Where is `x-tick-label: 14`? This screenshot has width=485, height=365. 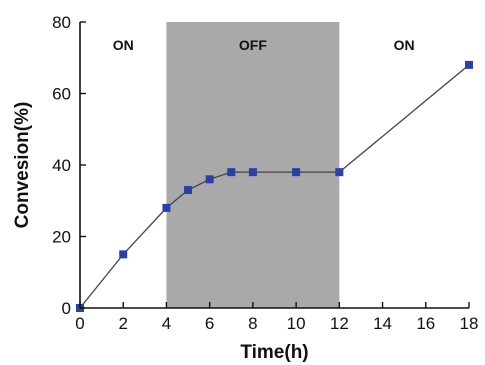
x-tick-label: 14 is located at coordinates (382, 323).